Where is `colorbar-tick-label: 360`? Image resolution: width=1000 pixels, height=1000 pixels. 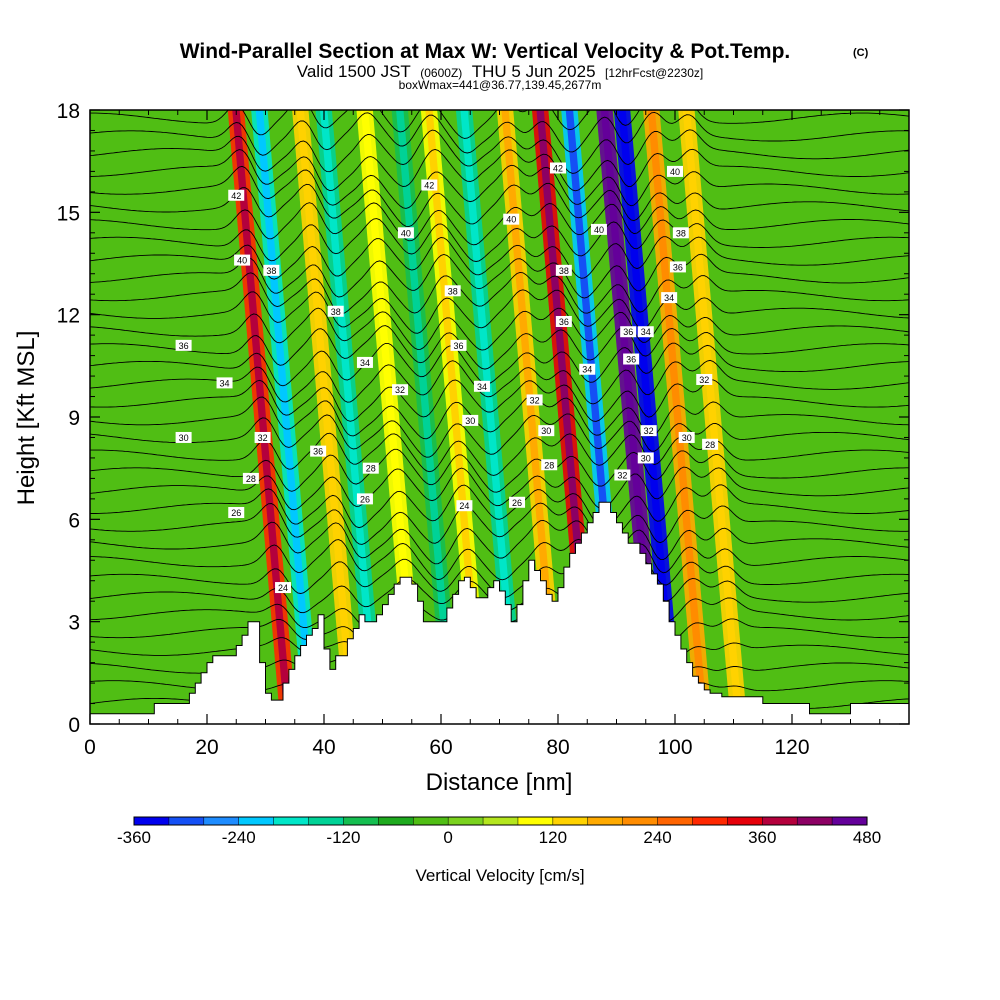
colorbar-tick-label: 360 is located at coordinates (762, 837).